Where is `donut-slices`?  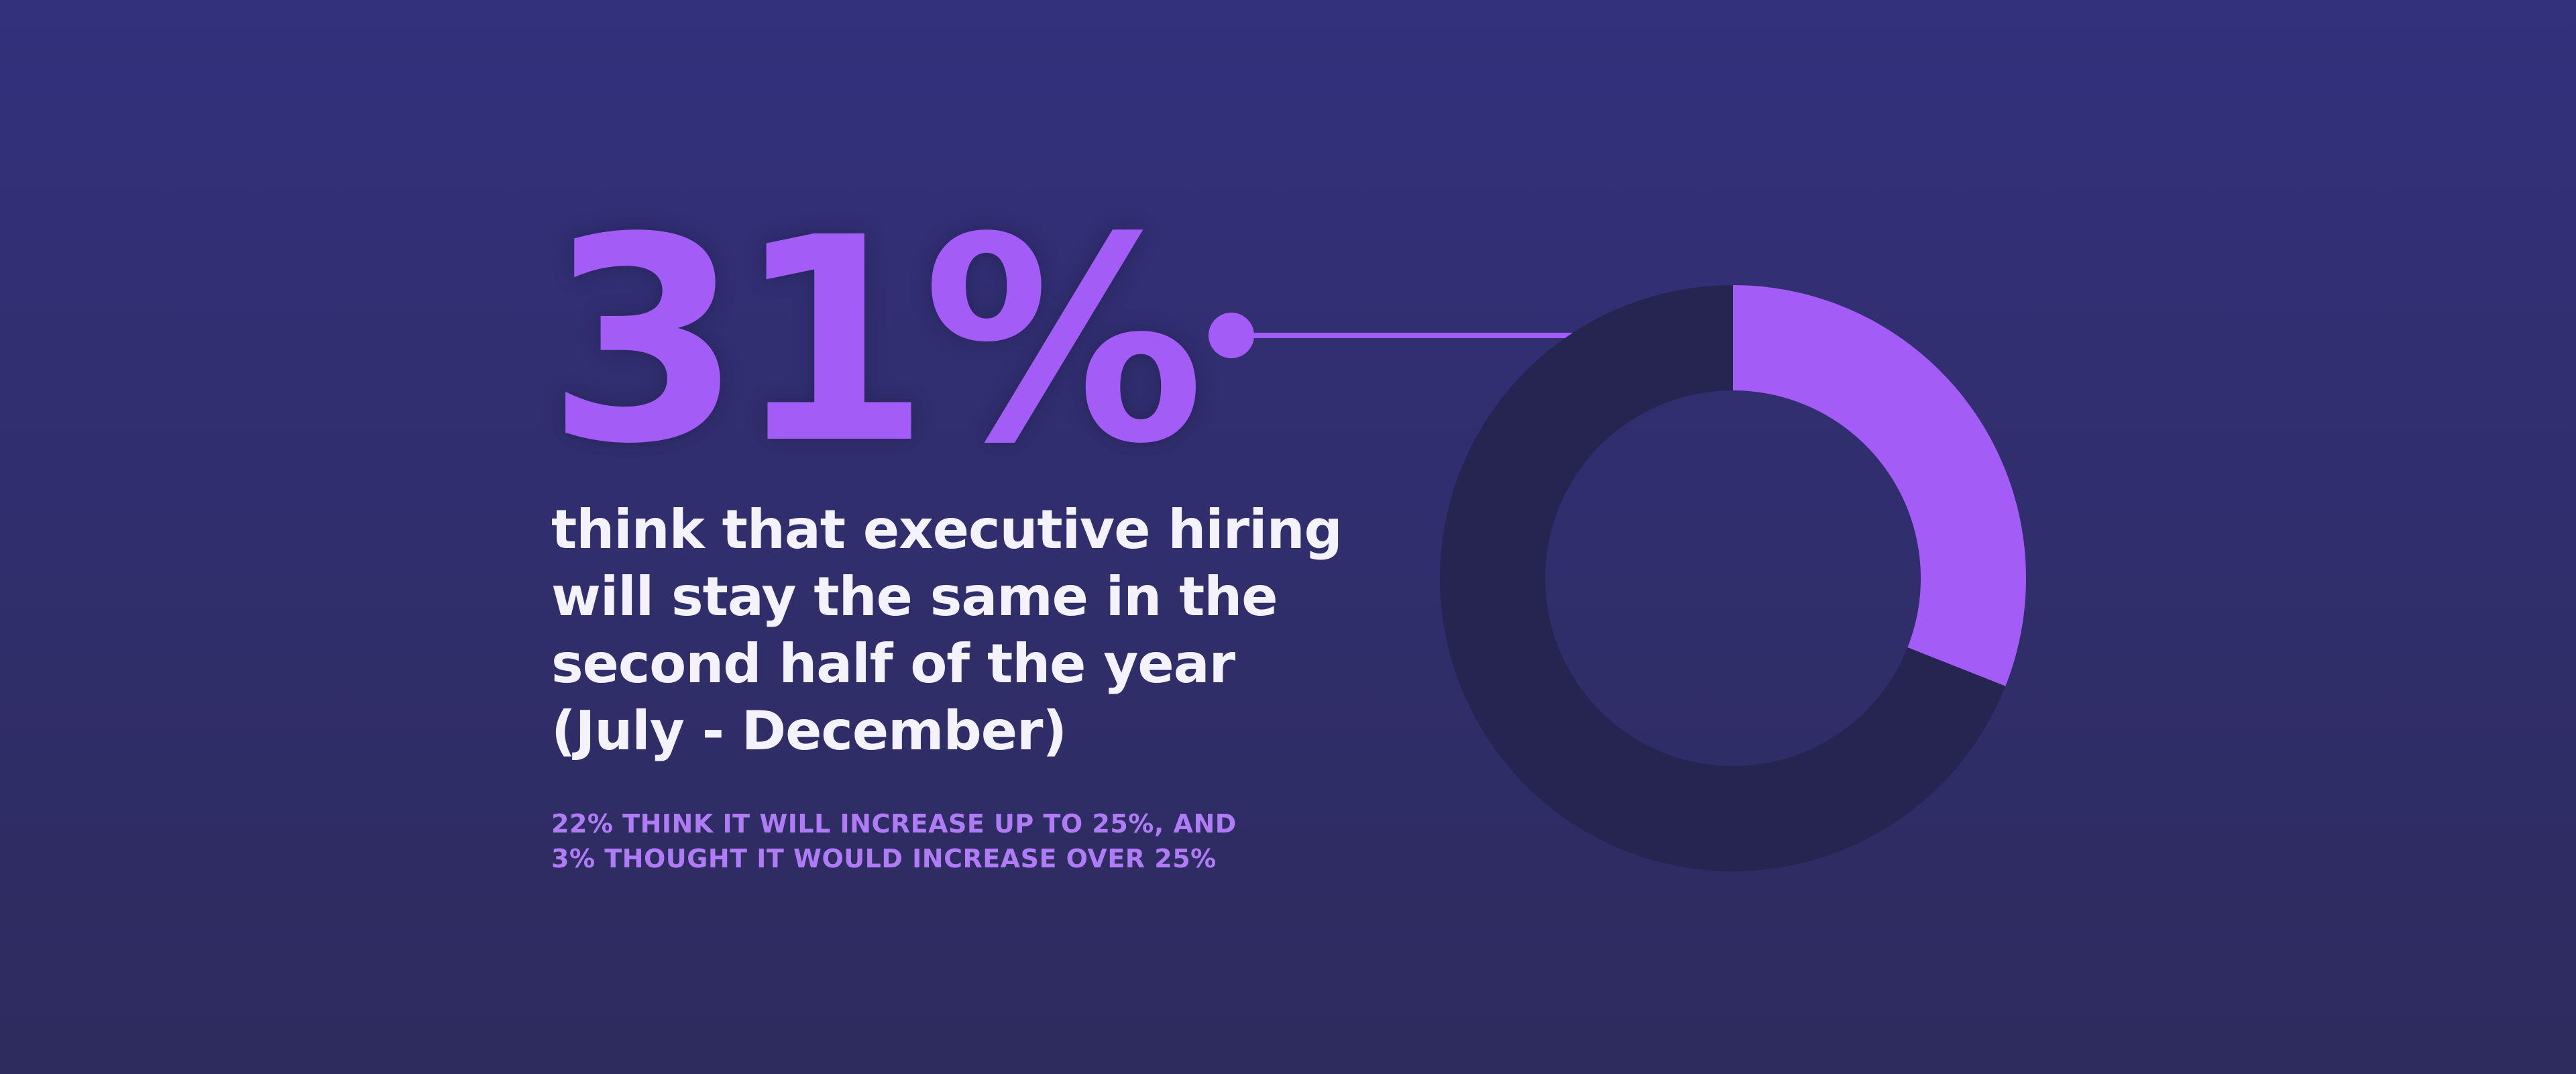 donut-slices is located at coordinates (1733, 578).